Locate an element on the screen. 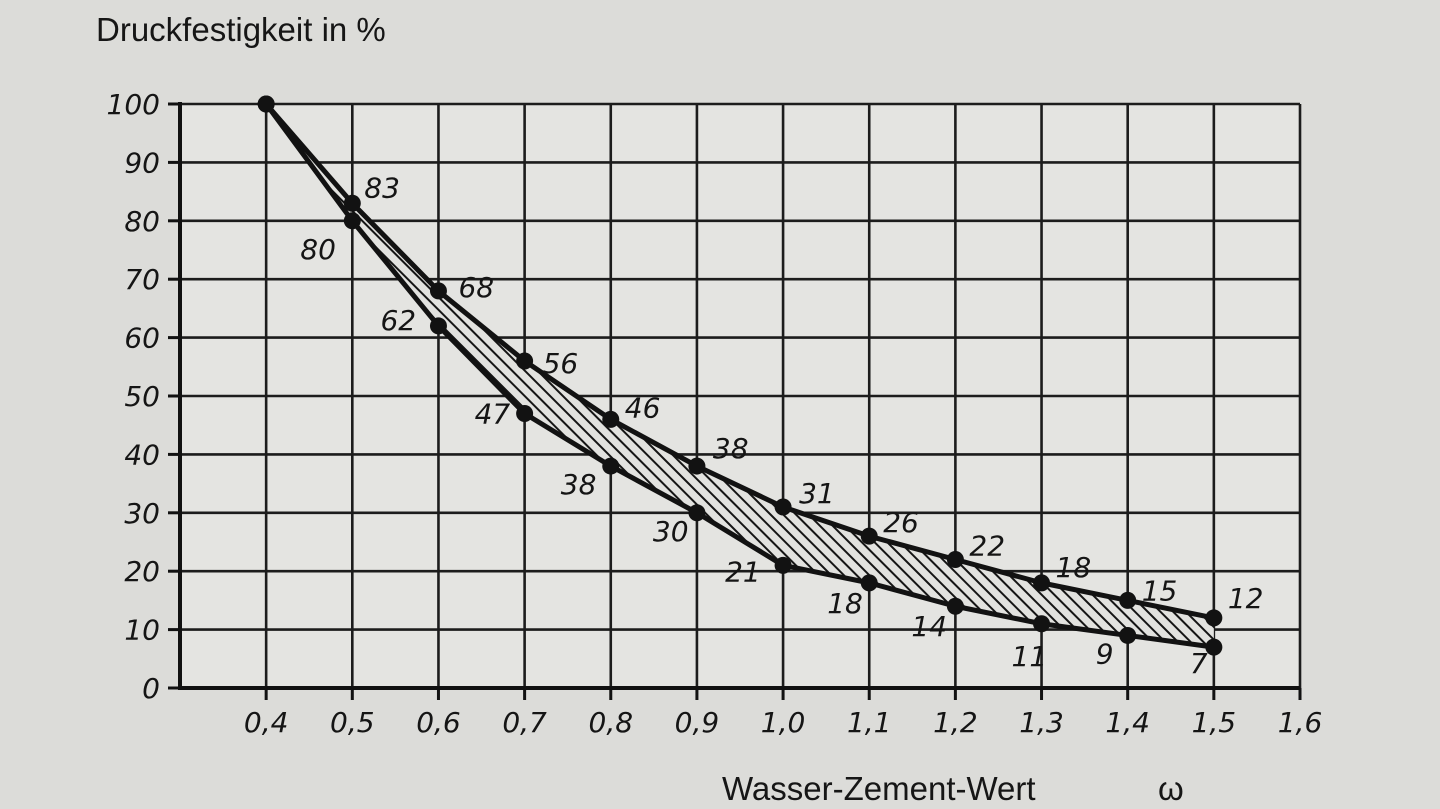  y-tick-label: 80 is located at coordinates (142, 221).